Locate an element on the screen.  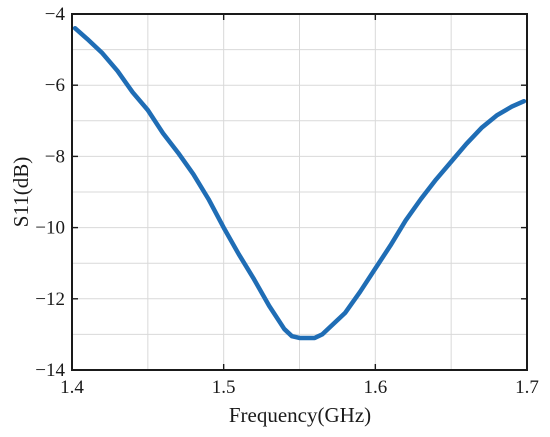
y-tick-label: −12 is located at coordinates (50, 299).